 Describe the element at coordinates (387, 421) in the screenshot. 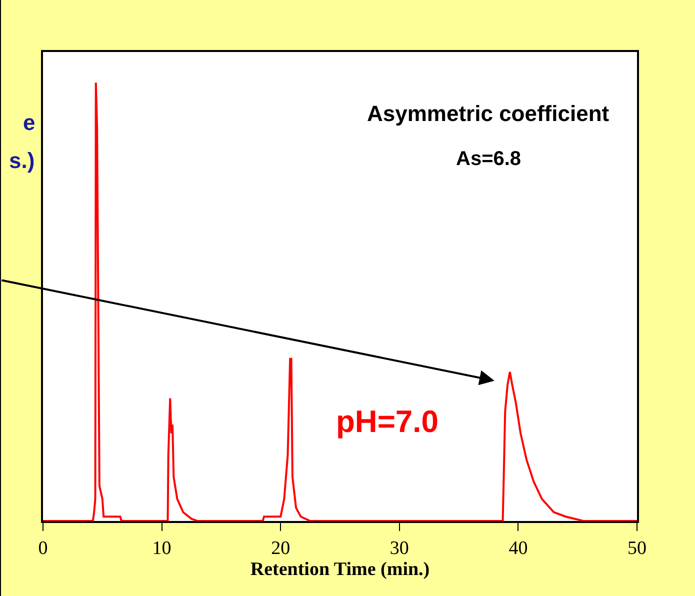

I see `annotation: pH=7.0` at that location.